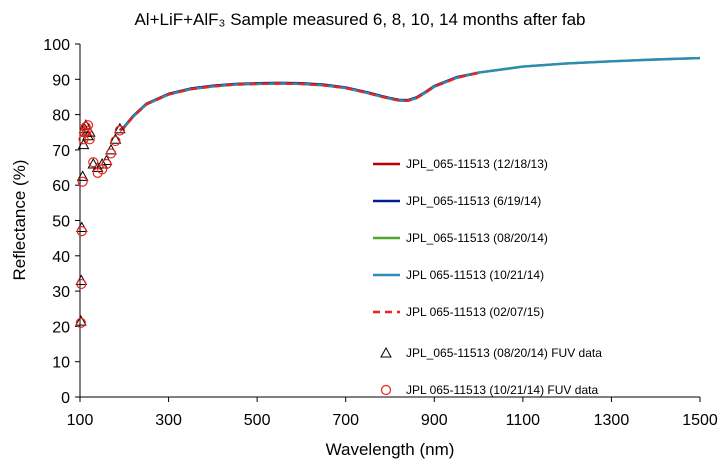  Describe the element at coordinates (61, 151) in the screenshot. I see `y-tick-label: 70` at that location.